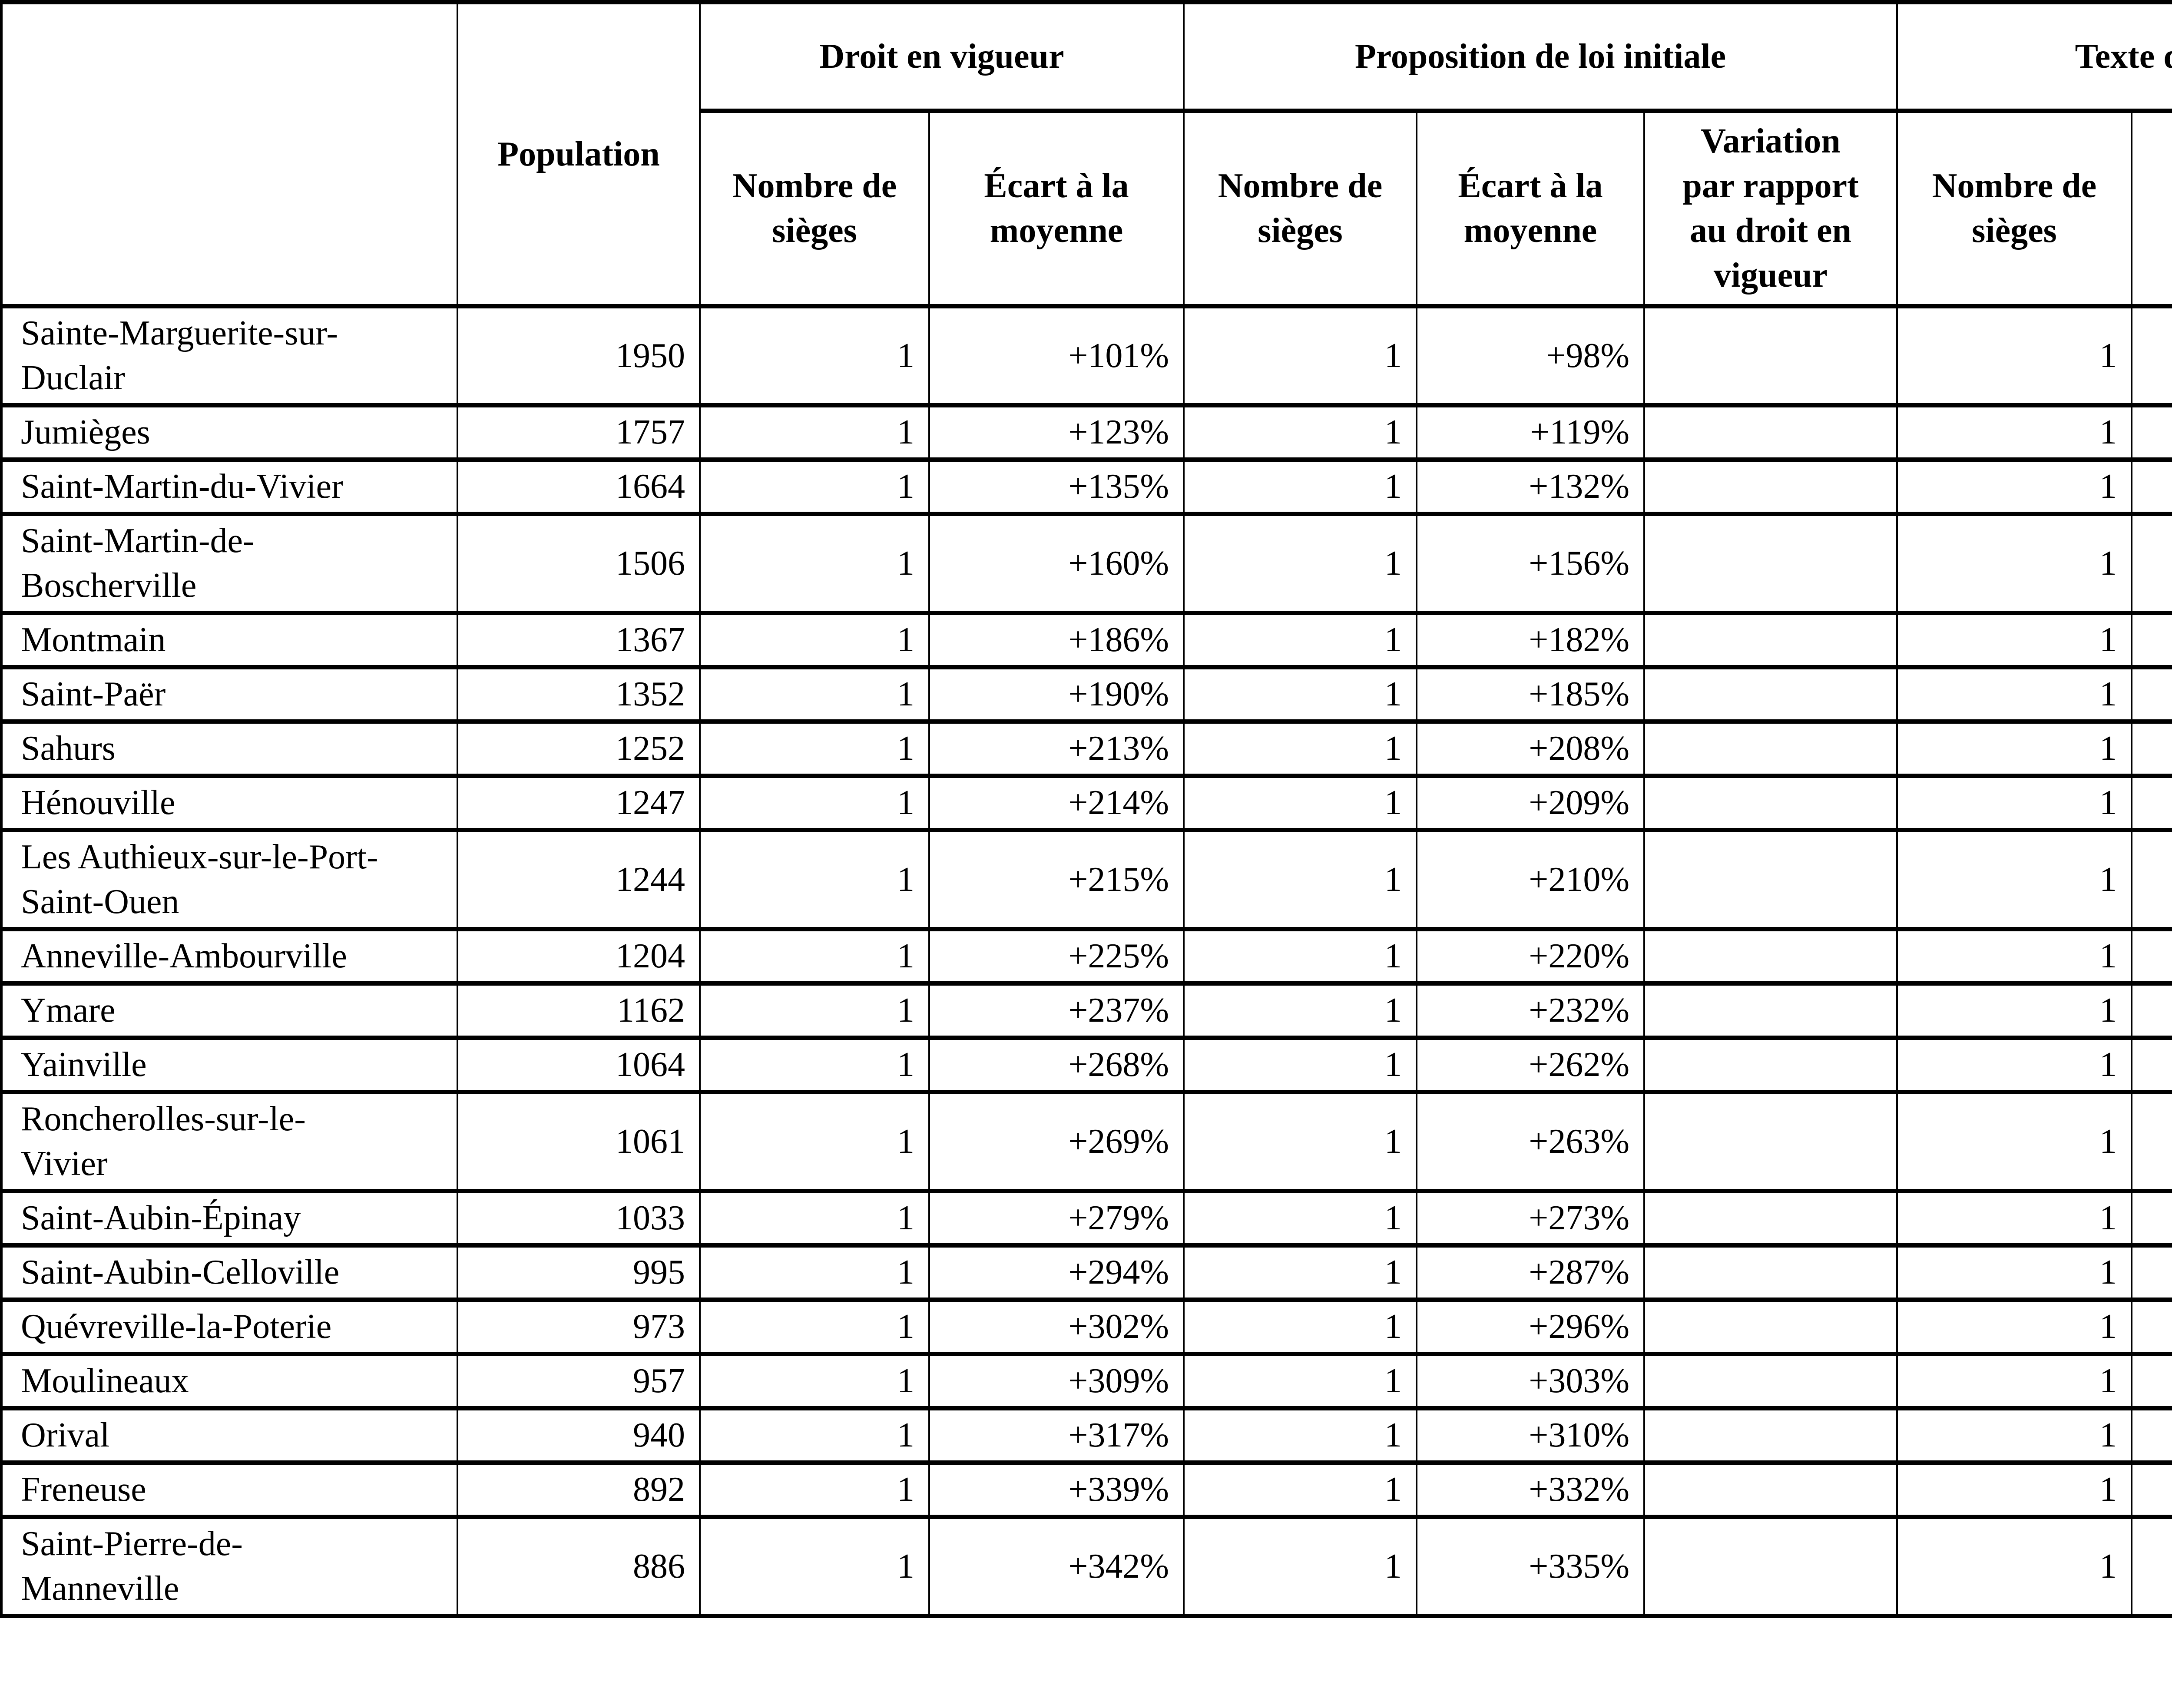 The image size is (2172, 1708). What do you see at coordinates (229, 1436) in the screenshot?
I see `commune-name-cell: Orival` at bounding box center [229, 1436].